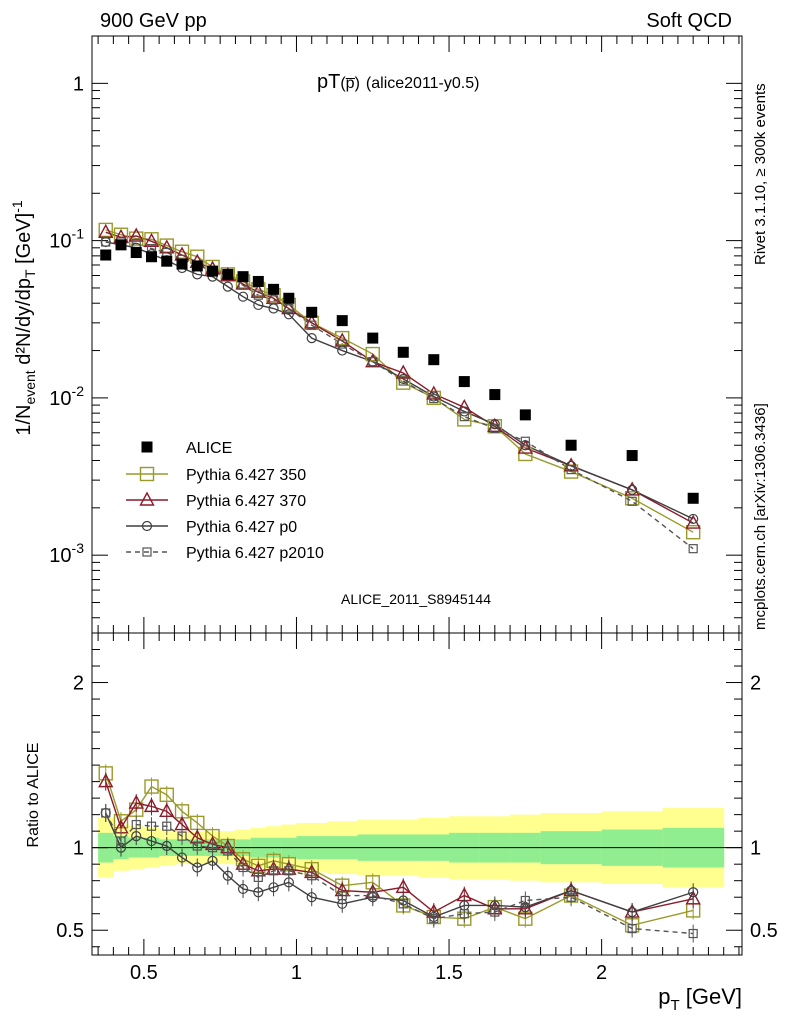 The height and width of the screenshot is (1024, 786). I want to click on upper-y-tick-label: 10⁻¹, so click(66, 239).